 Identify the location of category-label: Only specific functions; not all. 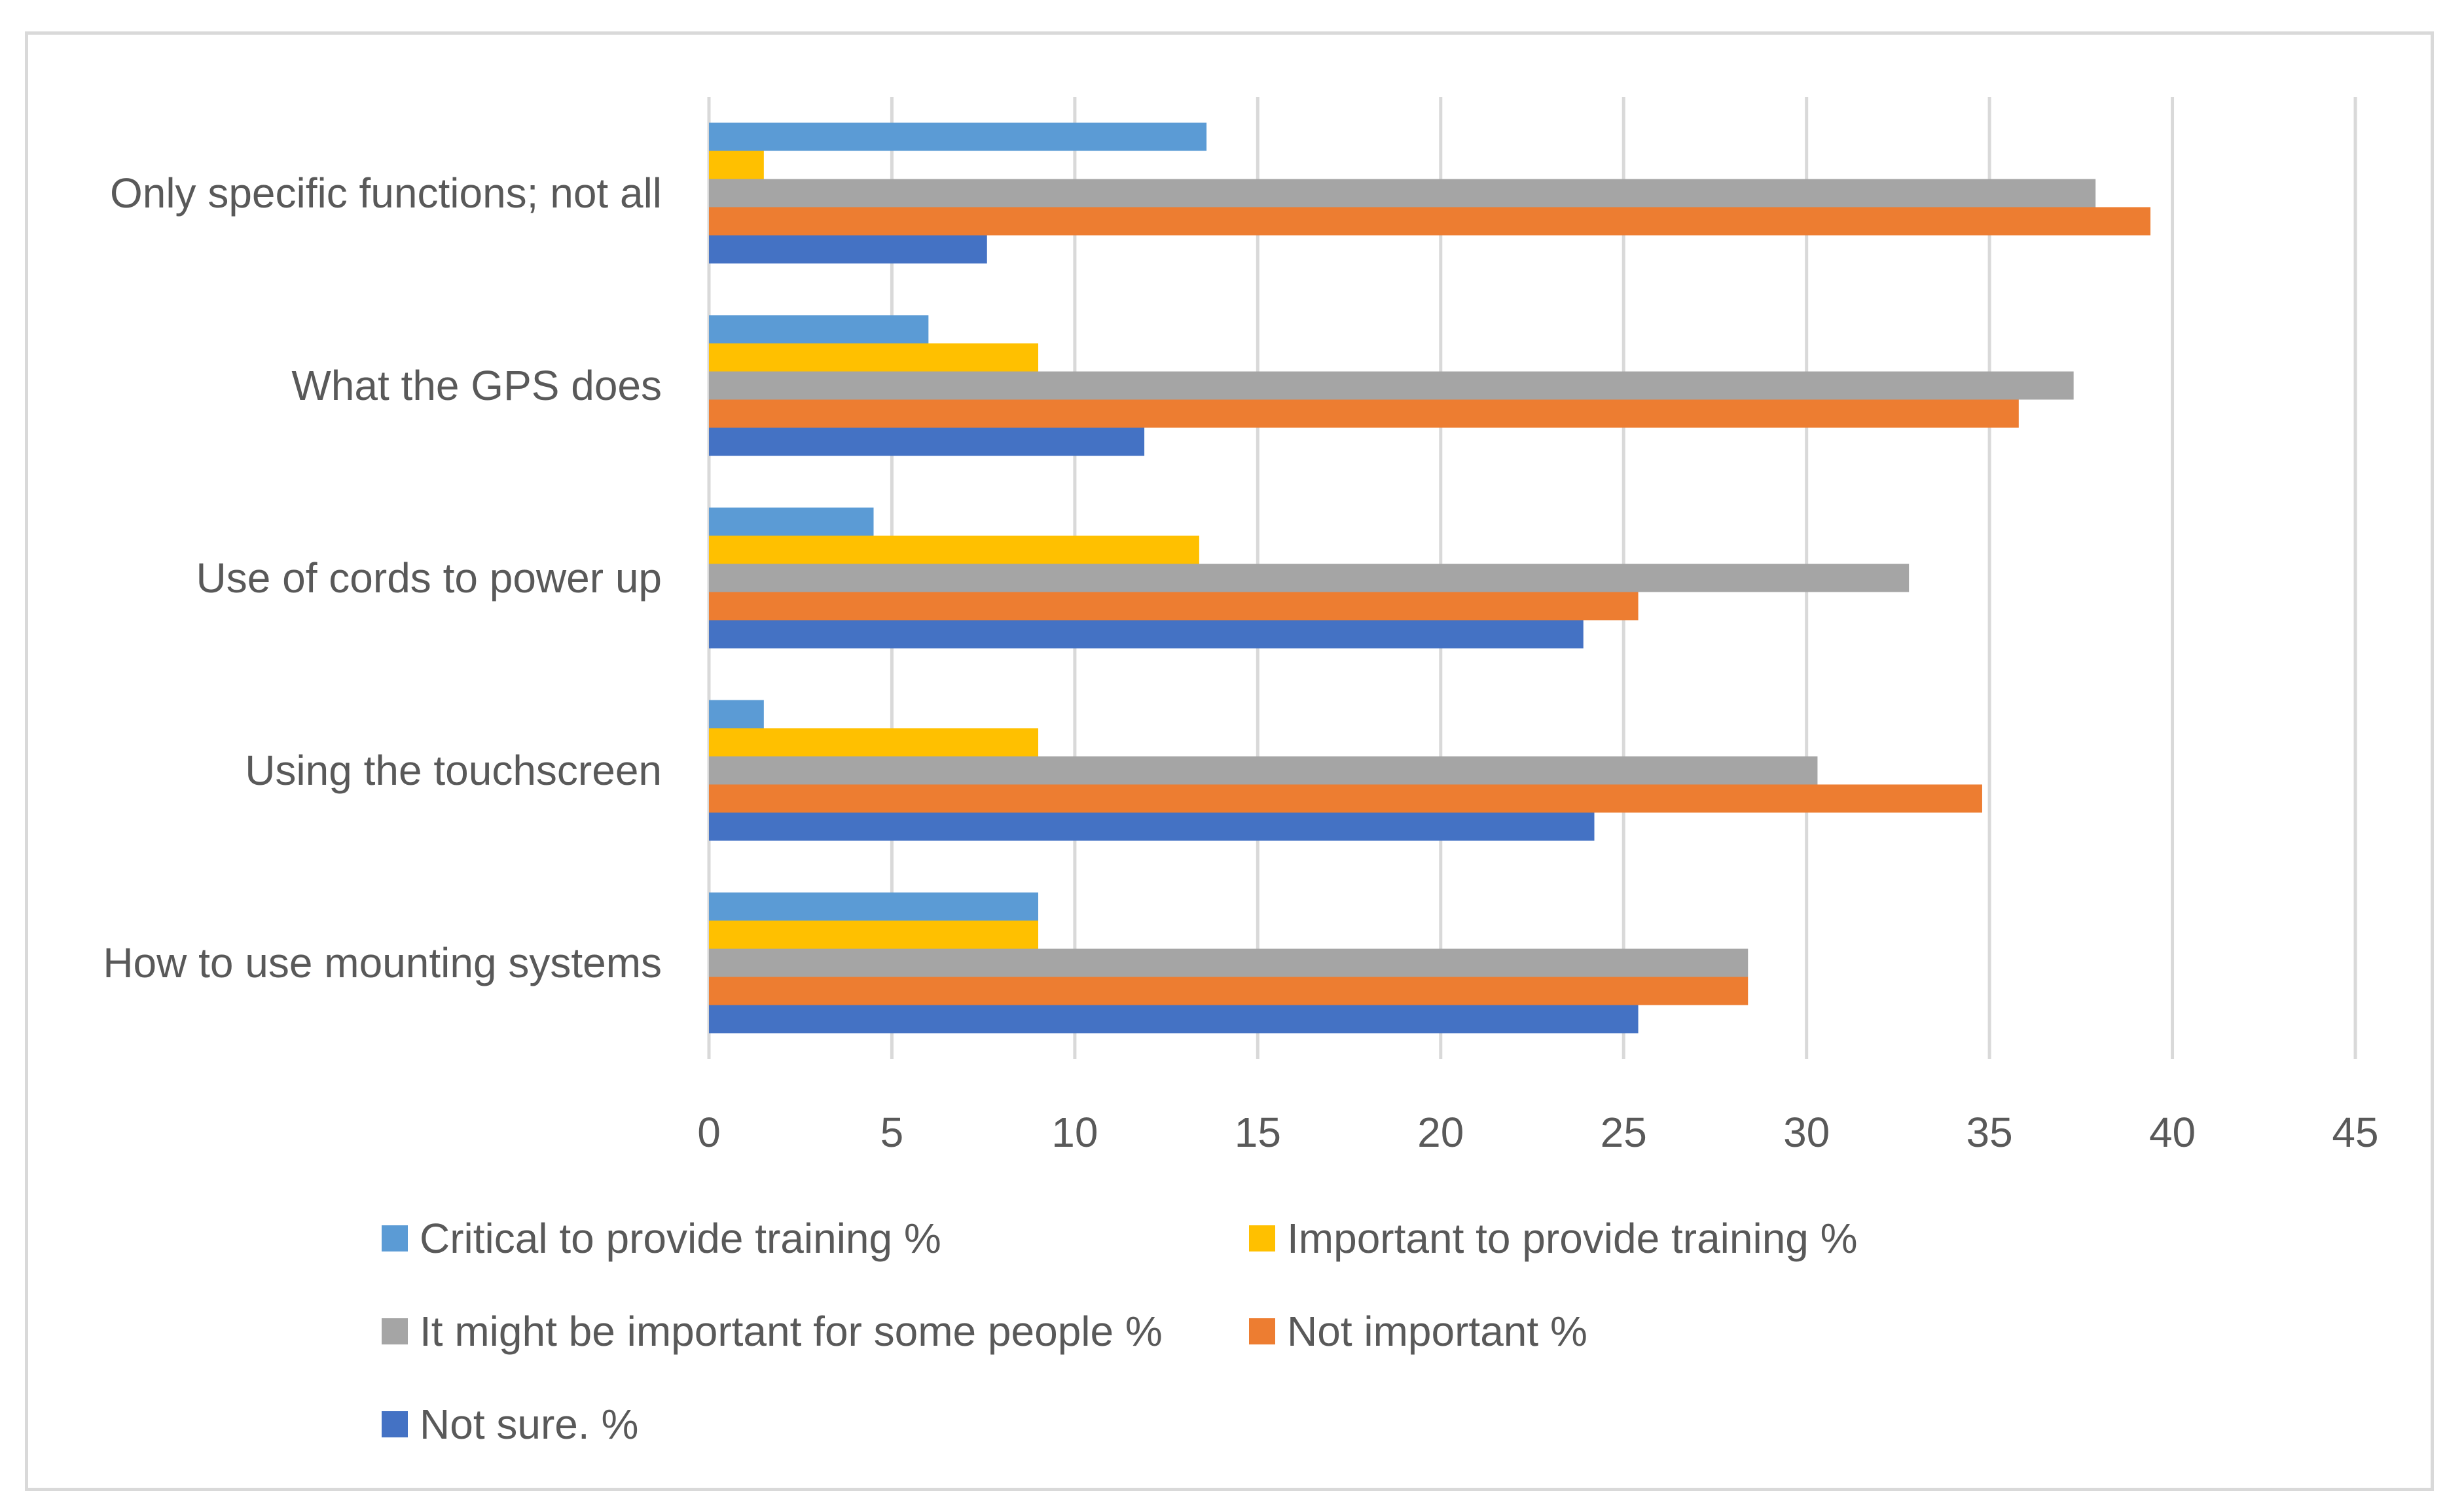
(386, 193).